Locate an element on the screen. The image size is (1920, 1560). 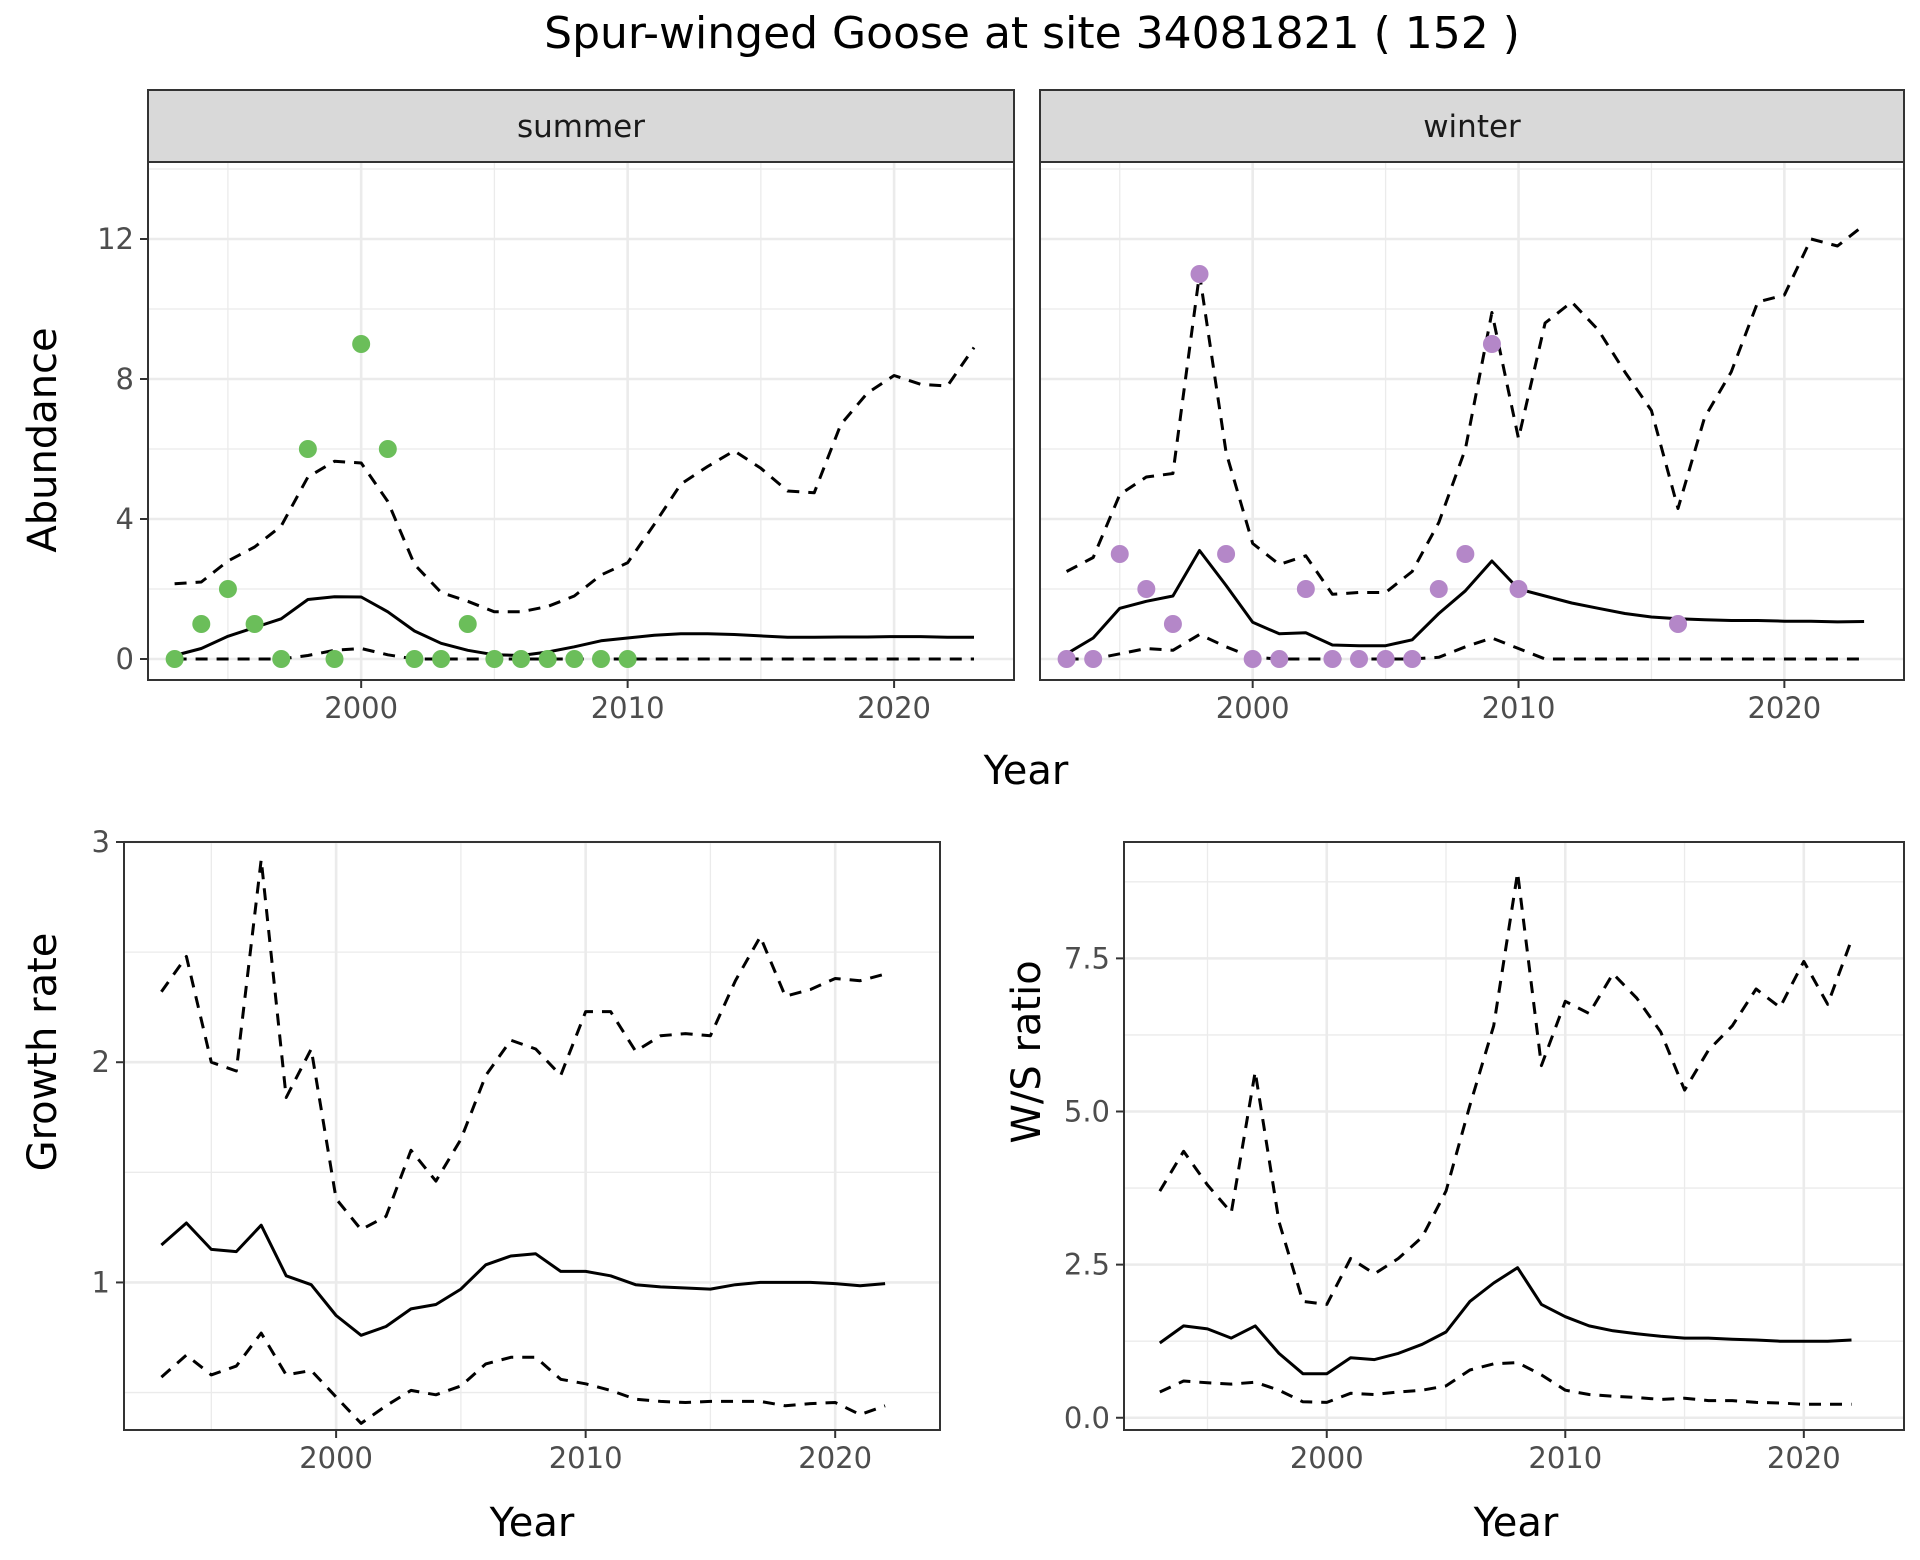
top-x-axis-title: Year is located at coordinates (1026, 771).